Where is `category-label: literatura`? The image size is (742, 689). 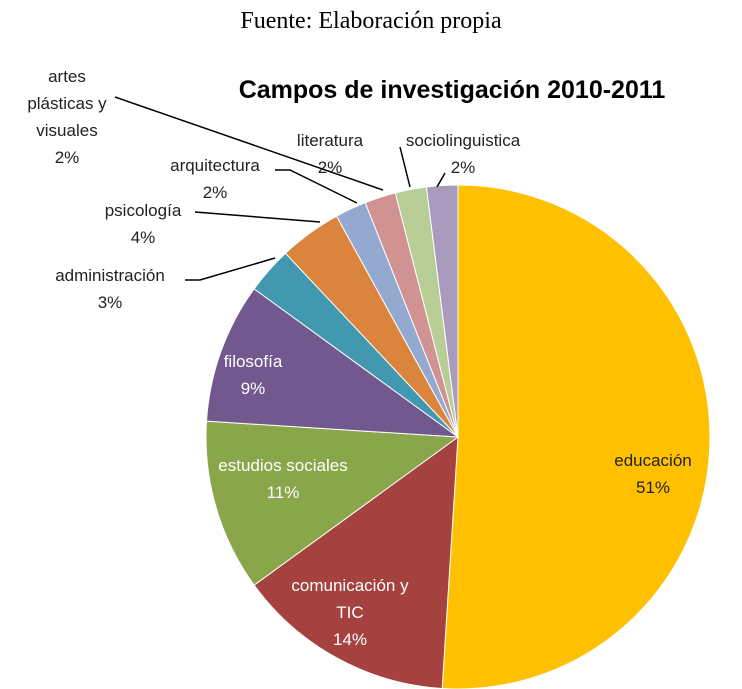 category-label: literatura is located at coordinates (330, 140).